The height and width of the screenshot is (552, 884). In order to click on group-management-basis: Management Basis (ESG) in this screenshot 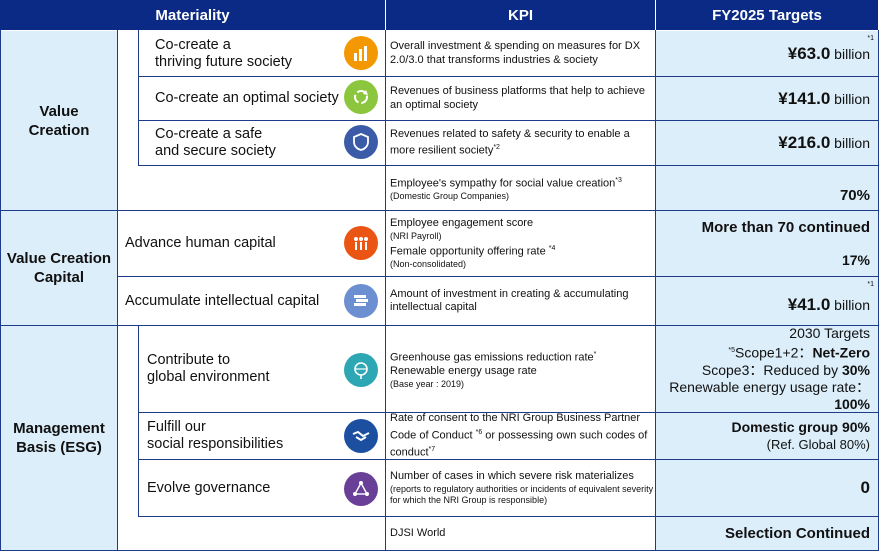, I will do `click(59, 438)`.